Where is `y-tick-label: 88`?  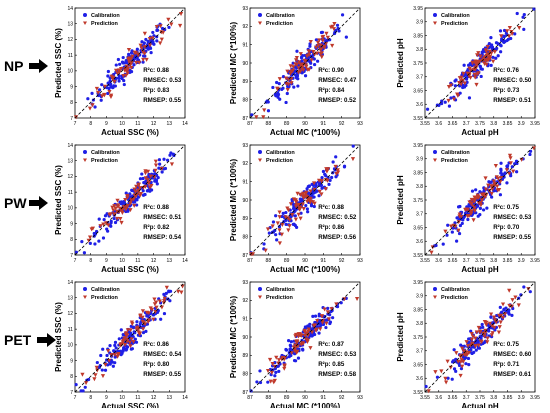
y-tick-label: 88 is located at coordinates (245, 374).